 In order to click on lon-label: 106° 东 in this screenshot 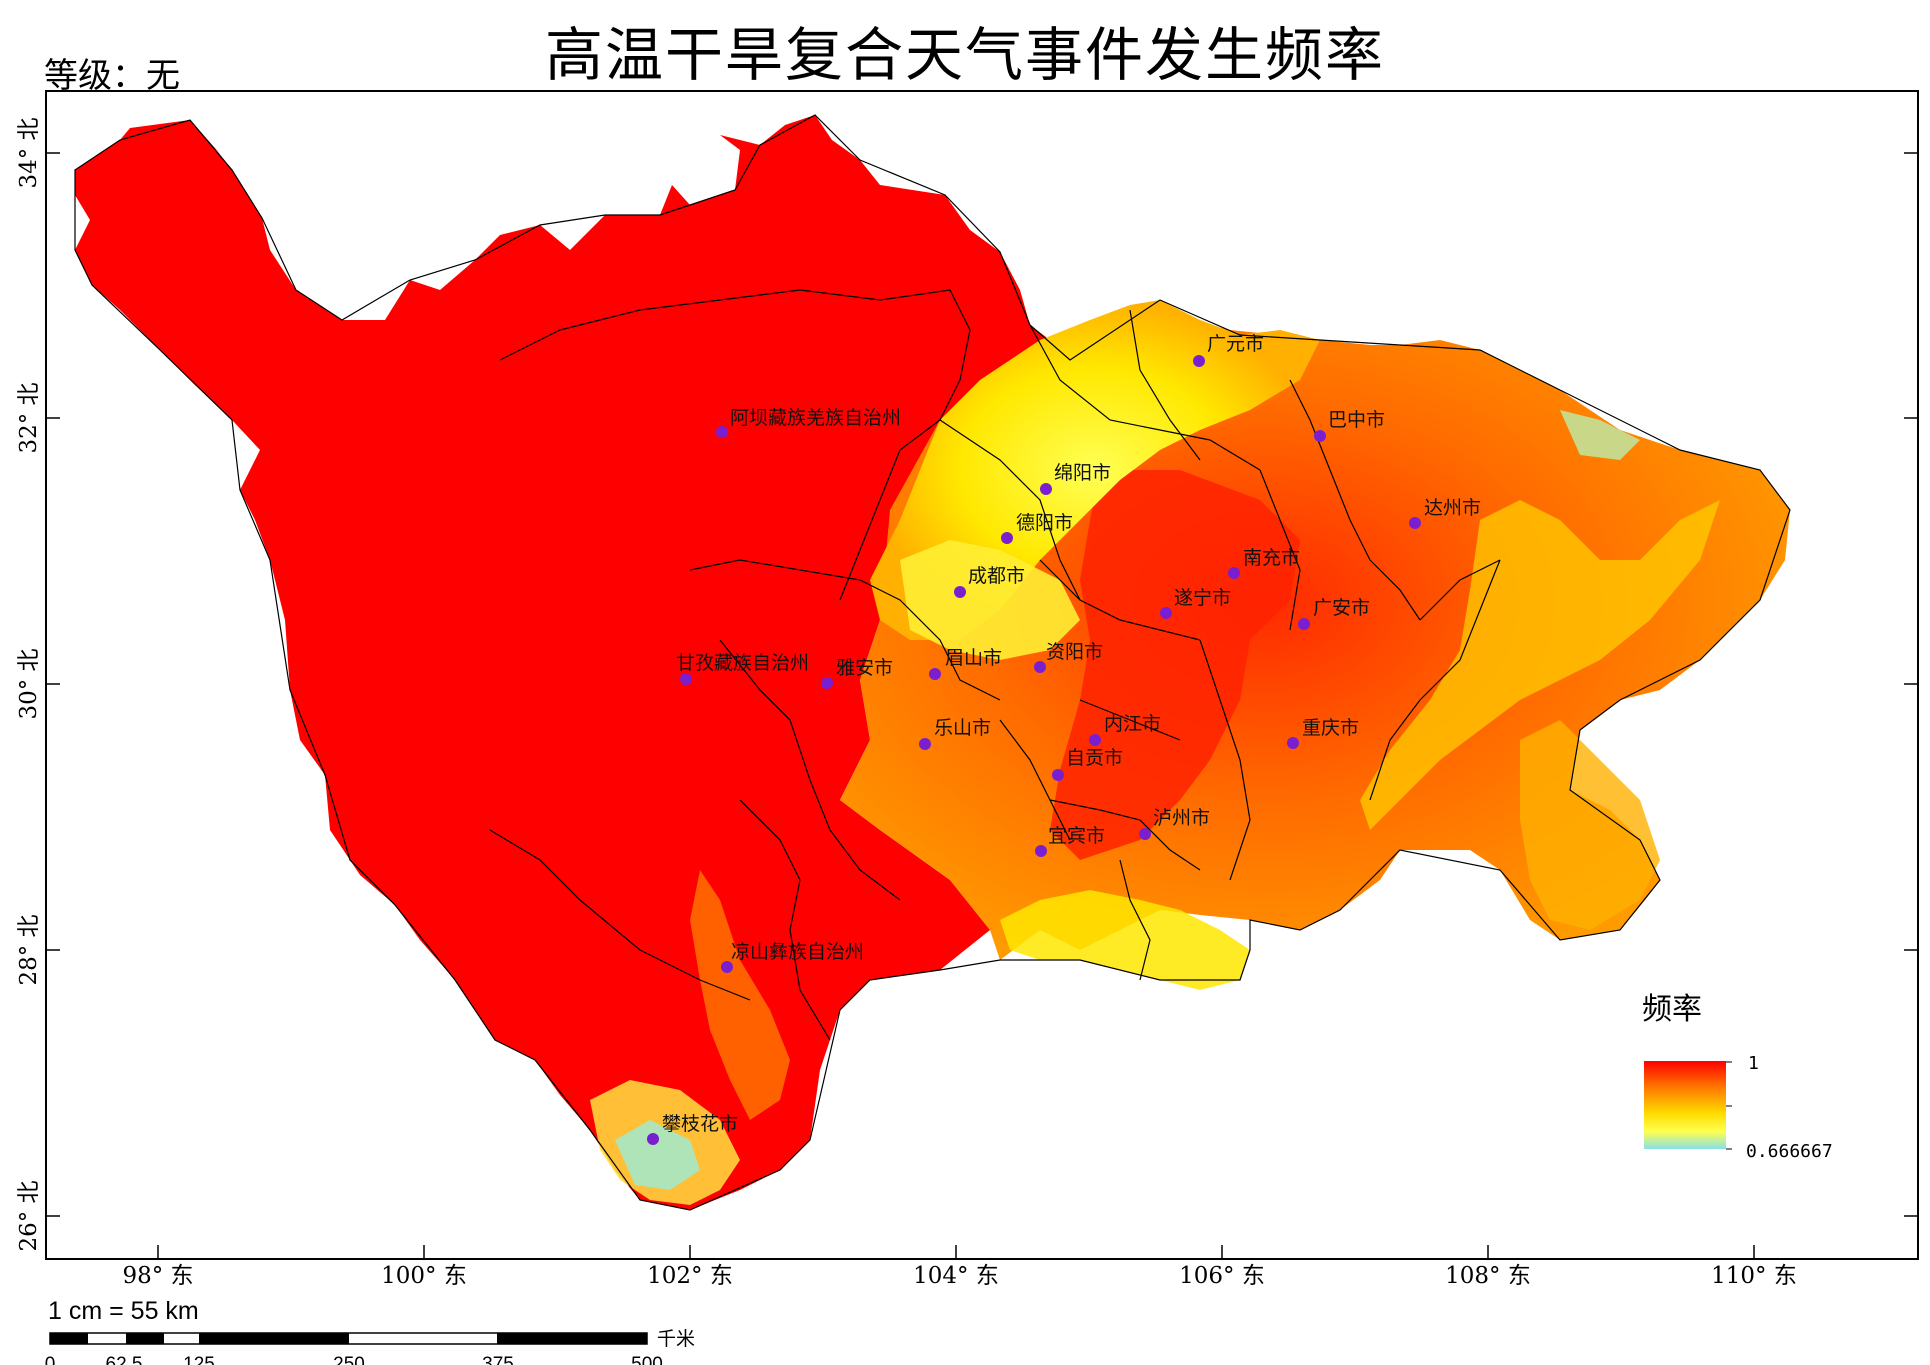, I will do `click(1222, 1276)`.